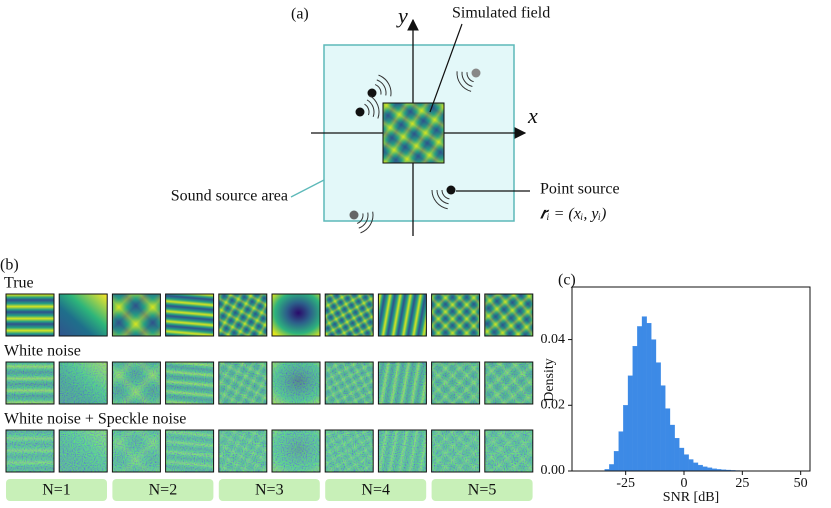  I want to click on y-axis-label: y, so click(402, 15).